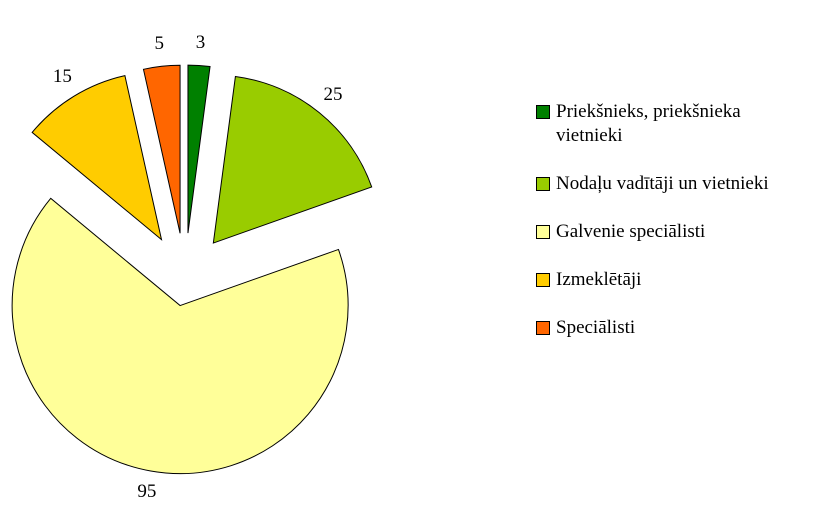 The width and height of the screenshot is (824, 508). Describe the element at coordinates (648, 123) in the screenshot. I see `legend-label: Priekšnieks, priekšnieka vietnieki` at that location.